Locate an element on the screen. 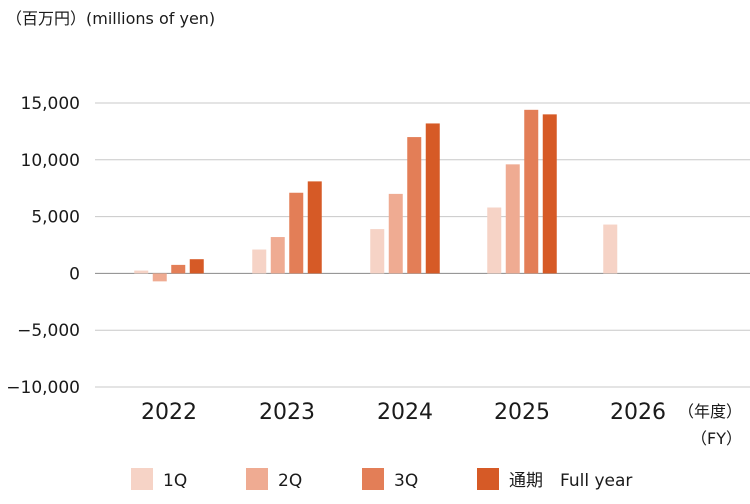 This screenshot has height=504, width=750. x-tick-label: 2025 is located at coordinates (522, 412).